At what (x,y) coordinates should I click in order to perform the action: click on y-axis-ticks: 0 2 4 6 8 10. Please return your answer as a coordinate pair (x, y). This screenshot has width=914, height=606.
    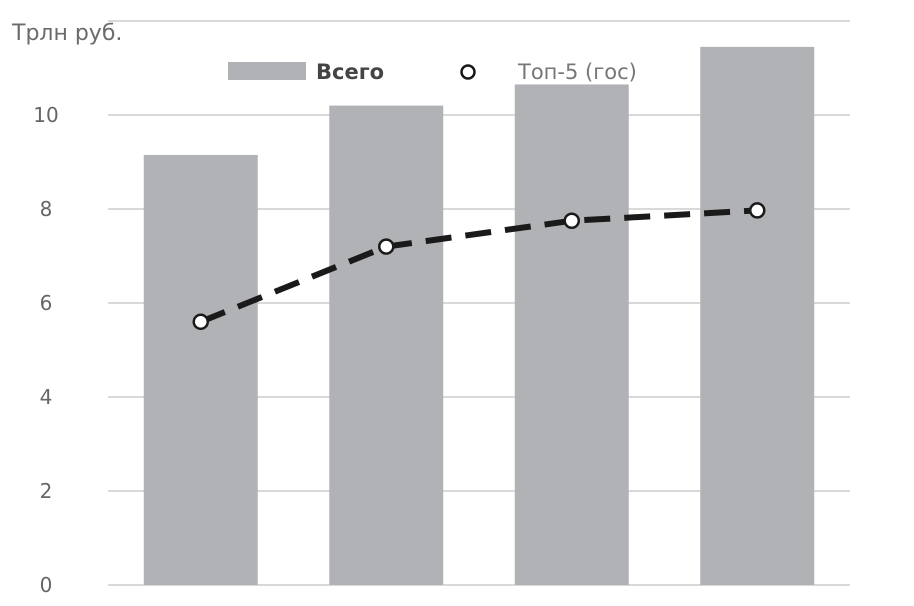
    Looking at the image, I should click on (45, 350).